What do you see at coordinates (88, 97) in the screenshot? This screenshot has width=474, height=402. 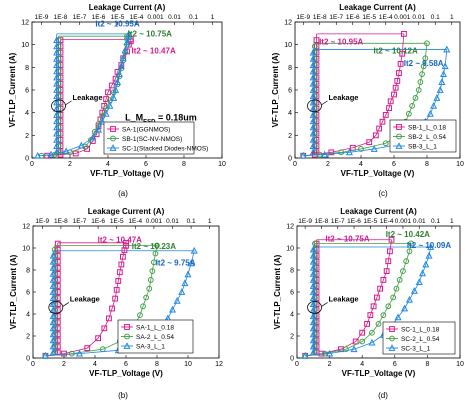 I see `leakage-label: Leakage` at bounding box center [88, 97].